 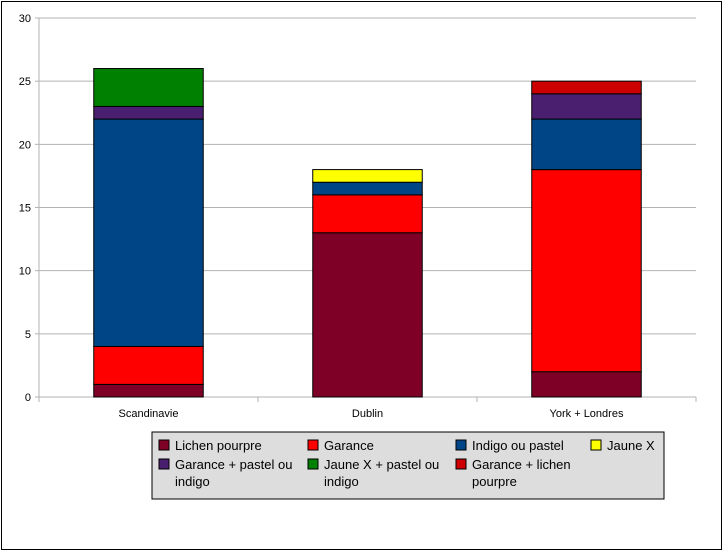 What do you see at coordinates (25, 145) in the screenshot?
I see `y-tick-label: 20` at bounding box center [25, 145].